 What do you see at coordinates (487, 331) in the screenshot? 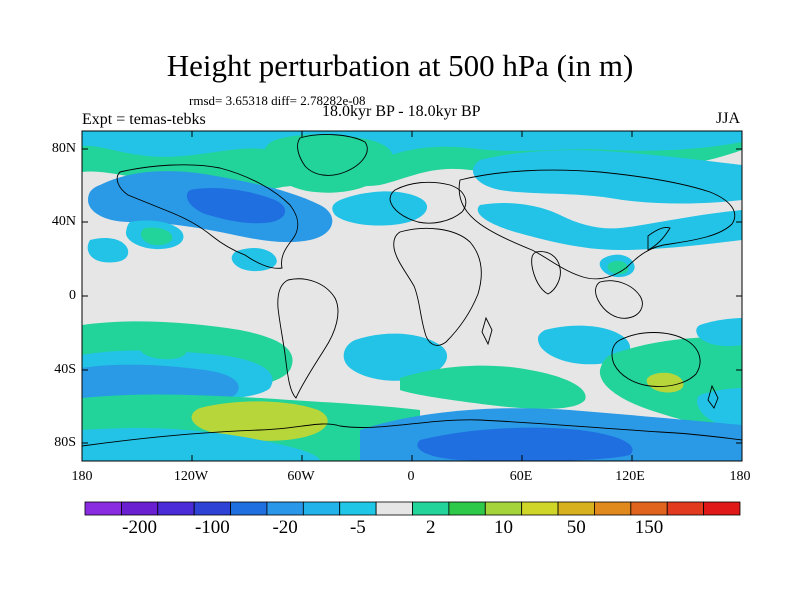
I see `coastline-madagascar` at bounding box center [487, 331].